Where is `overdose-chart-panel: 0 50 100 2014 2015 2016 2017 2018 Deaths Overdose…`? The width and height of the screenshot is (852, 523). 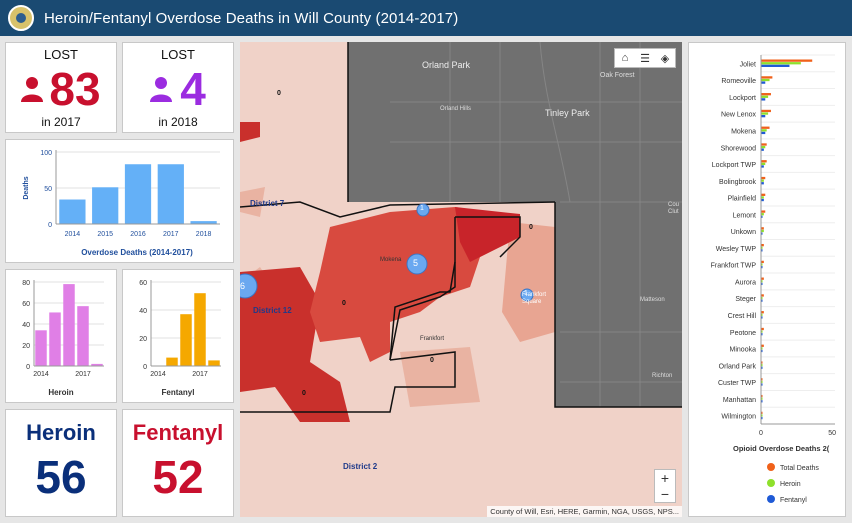
overdose-chart-panel: 0 50 100 2014 2015 2016 2017 2018 Deaths Overdose… is located at coordinates (119, 201).